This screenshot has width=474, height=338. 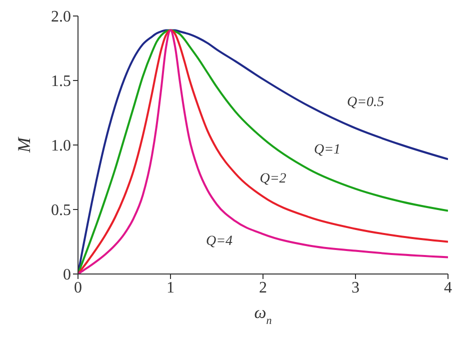 I want to click on series-label: Q=0.5, so click(x=365, y=102).